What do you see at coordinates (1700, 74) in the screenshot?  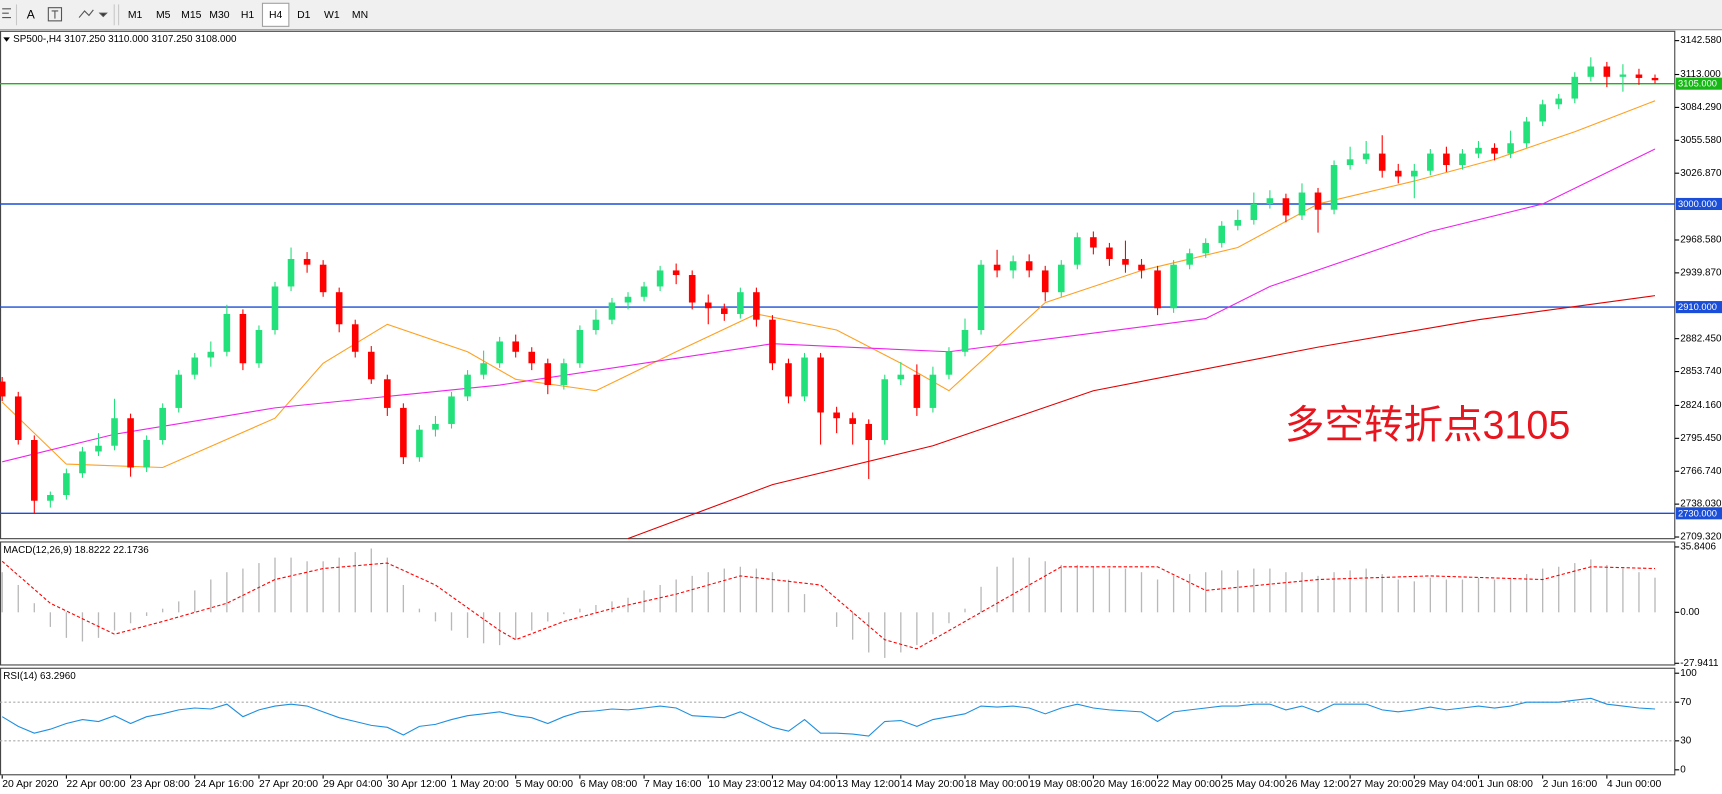 I see `y-tick-label: 3113.000` at bounding box center [1700, 74].